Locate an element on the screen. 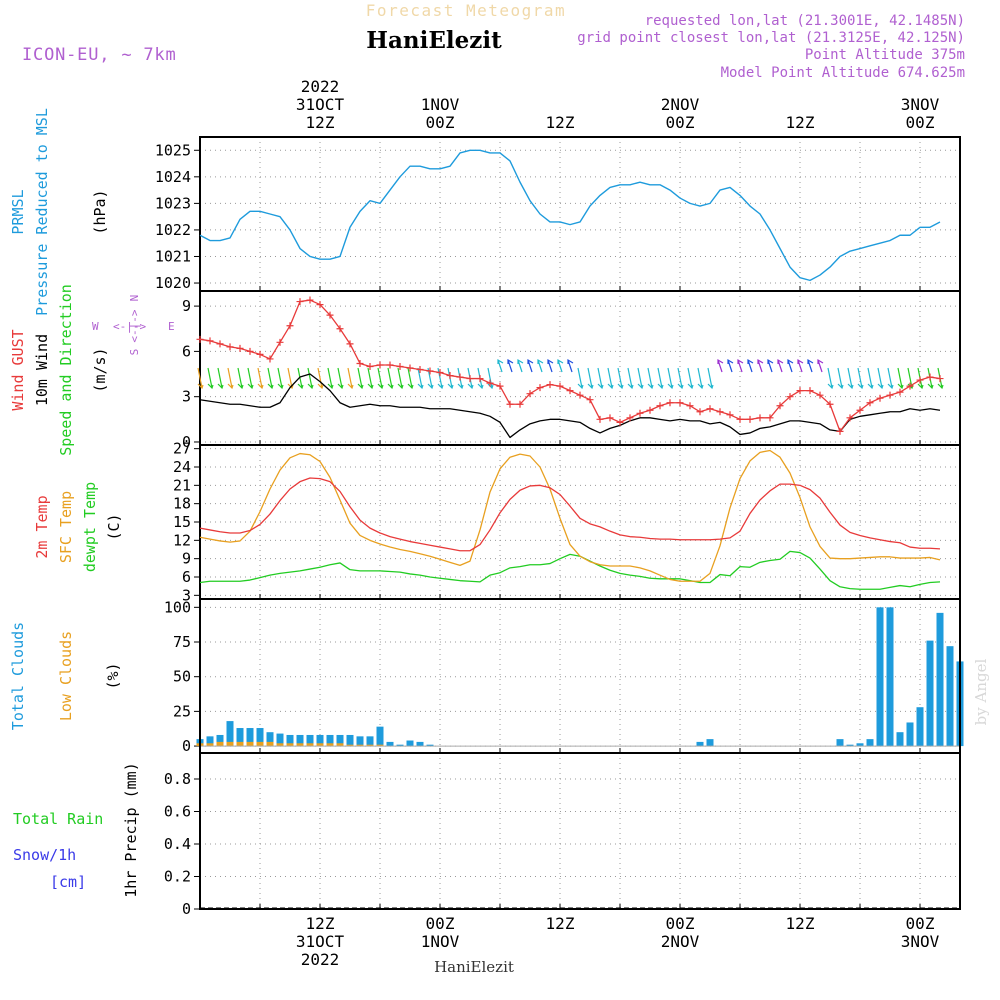 This screenshot has height=1000, width=1000. t2m-label: 2m Temp is located at coordinates (42, 526).